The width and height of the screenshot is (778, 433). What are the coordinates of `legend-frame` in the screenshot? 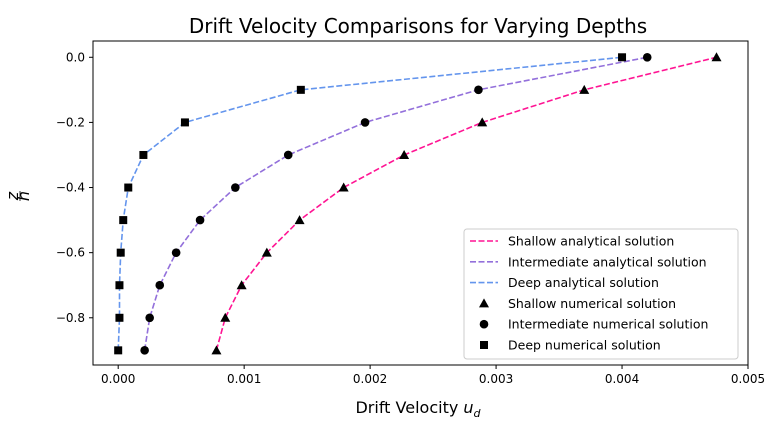 It's located at (601, 294).